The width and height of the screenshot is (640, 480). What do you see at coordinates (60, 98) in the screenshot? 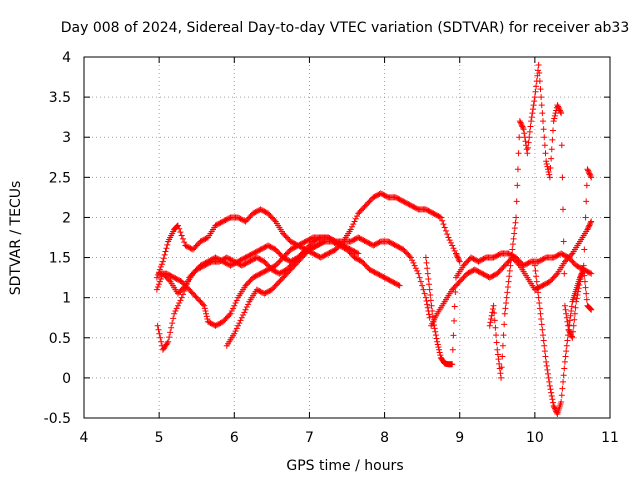
I see `y-tick-label: 3.5` at bounding box center [60, 98].